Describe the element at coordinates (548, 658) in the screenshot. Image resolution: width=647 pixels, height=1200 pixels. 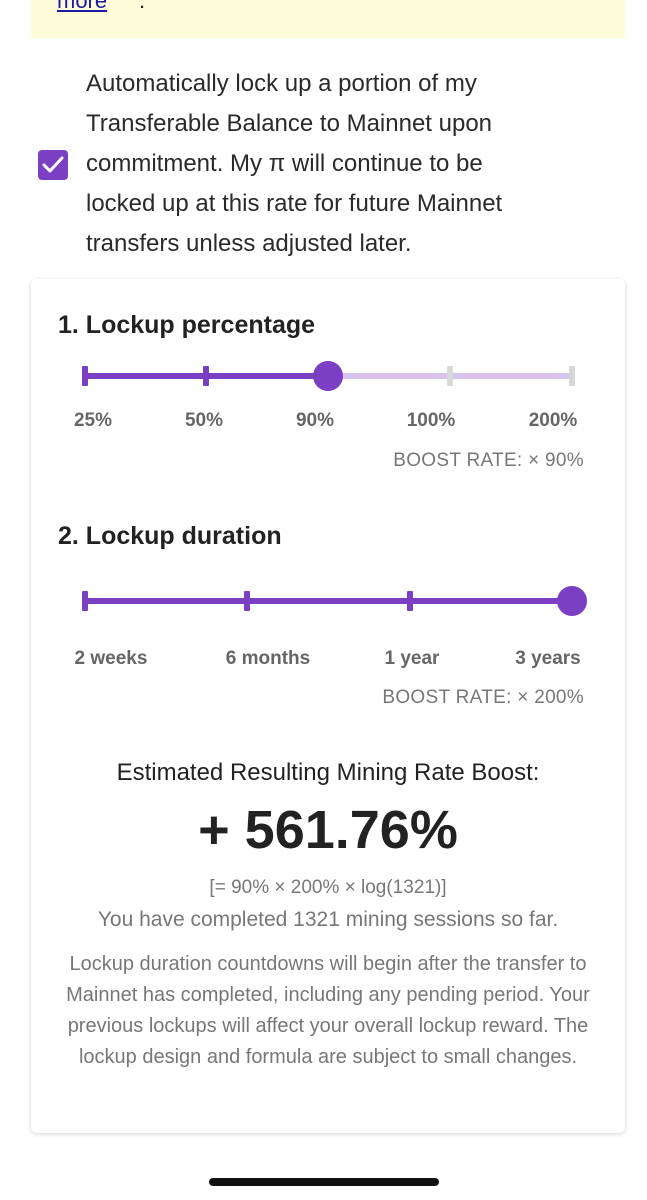
I see `slider-option-label: 3 years` at that location.